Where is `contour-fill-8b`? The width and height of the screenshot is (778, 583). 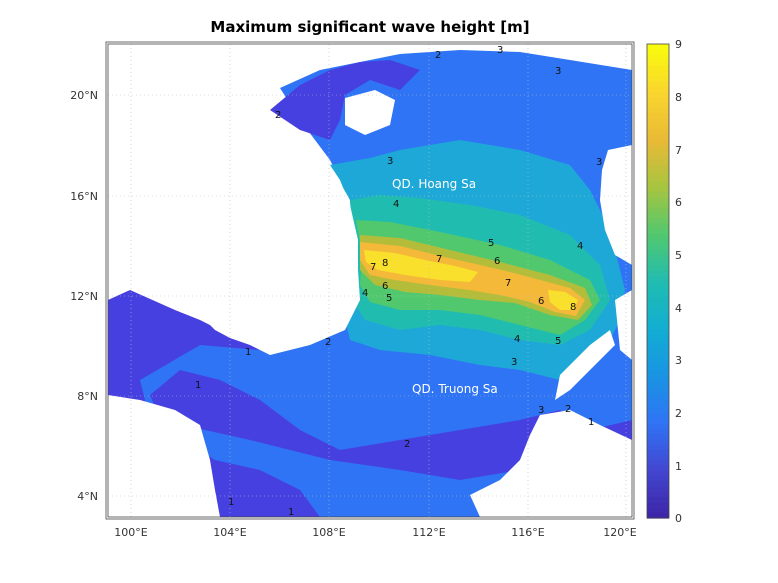
contour-fill-8b is located at coordinates (563, 300).